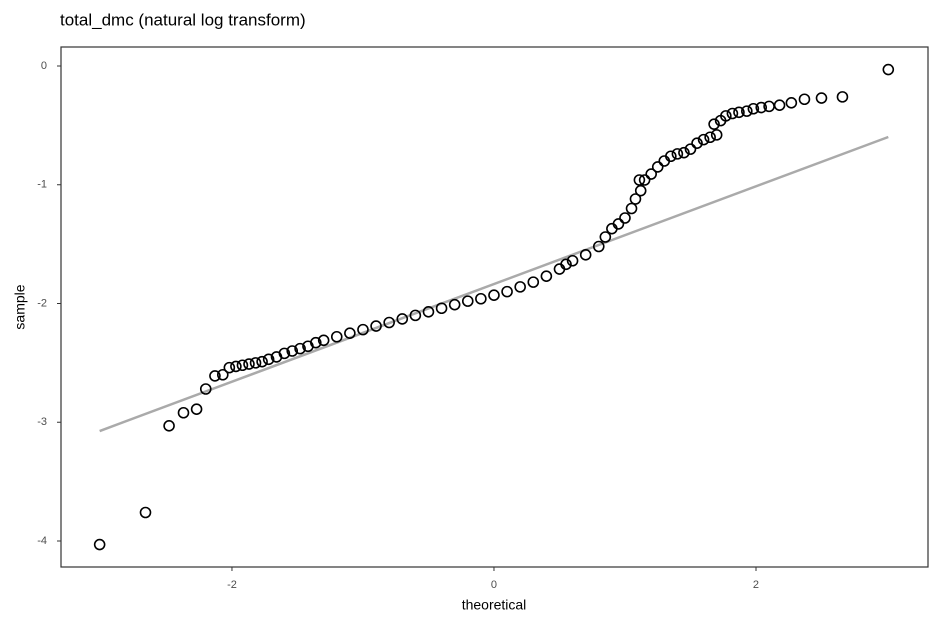 This screenshot has width=944, height=634. I want to click on y-tick-label: -4, so click(42, 541).